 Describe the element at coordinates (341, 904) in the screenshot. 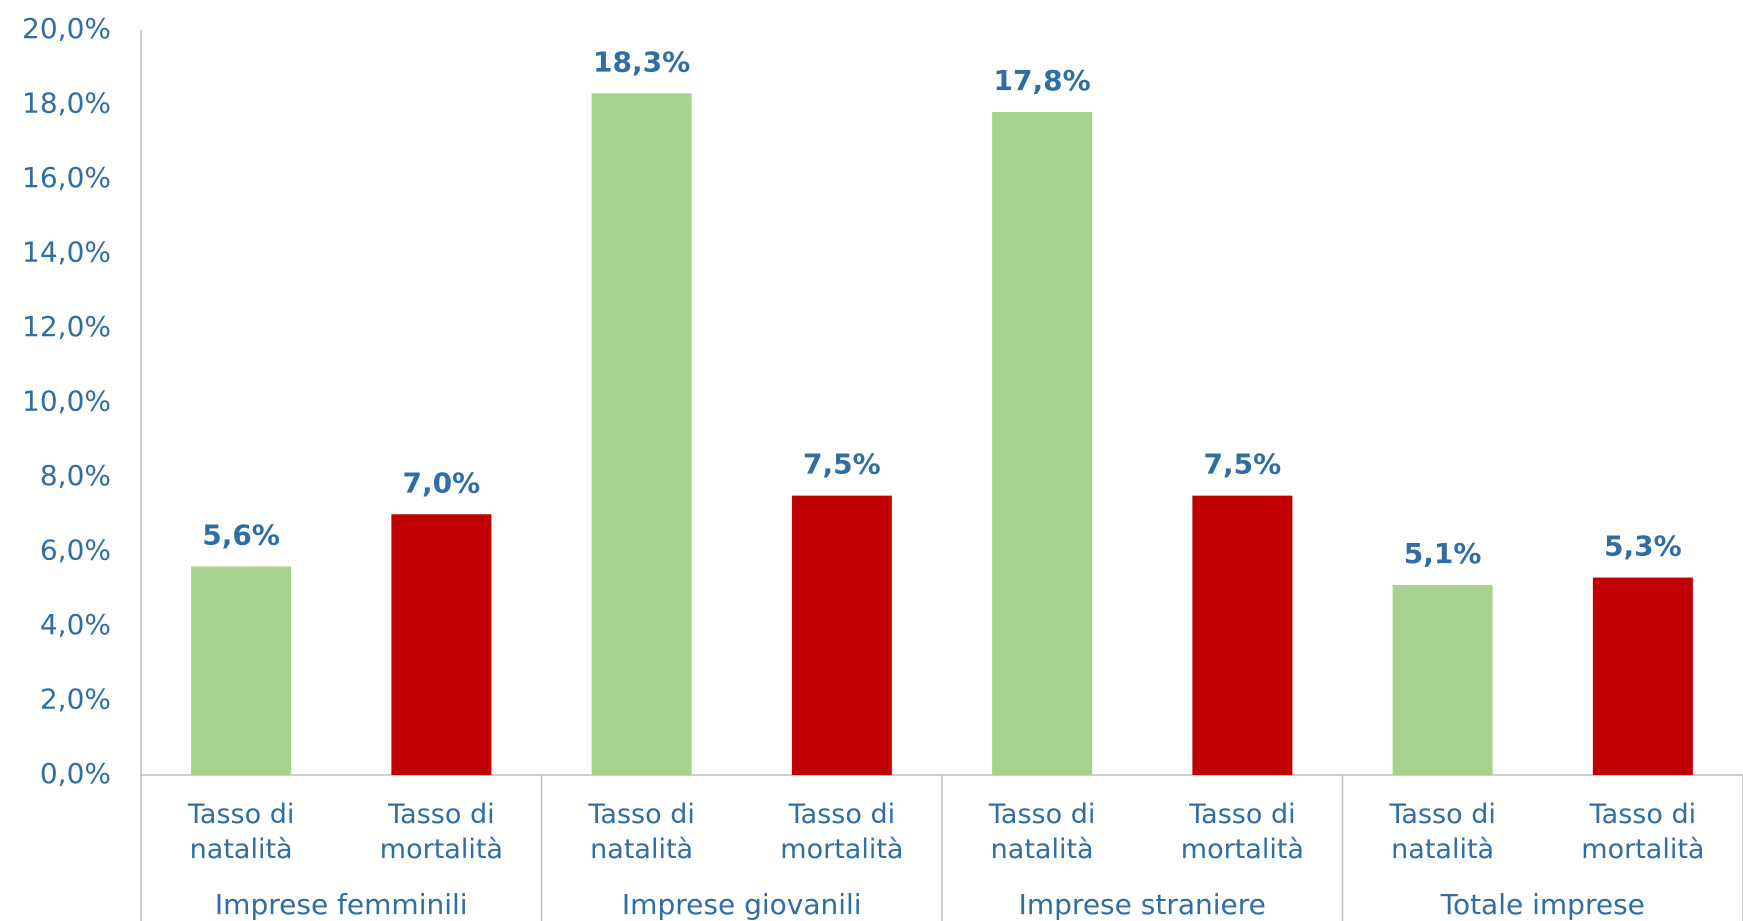

I see `group-label: Imprese femminili` at that location.